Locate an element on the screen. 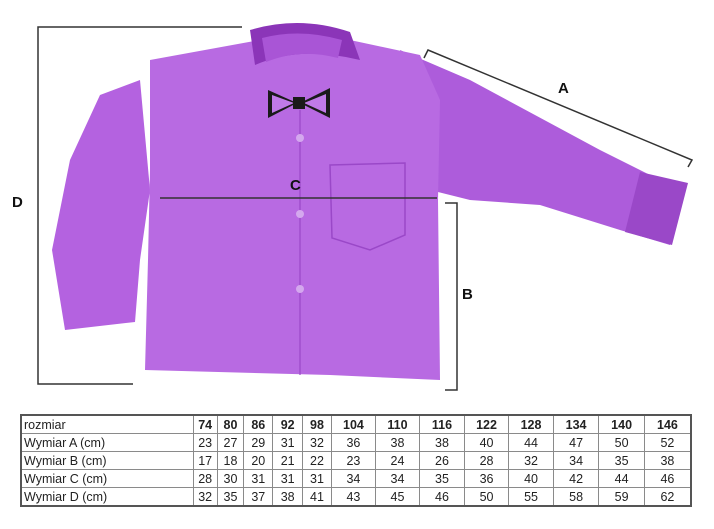  shirt-pocket is located at coordinates (367, 206).